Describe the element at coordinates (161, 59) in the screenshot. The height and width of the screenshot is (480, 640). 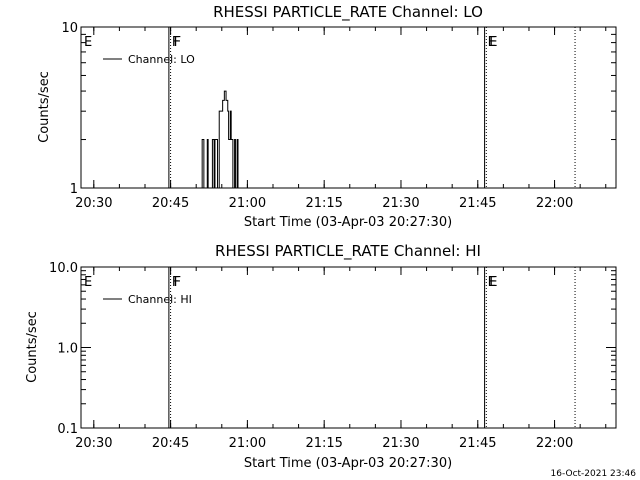
I see `lo-legend-label: Channel: LO` at that location.